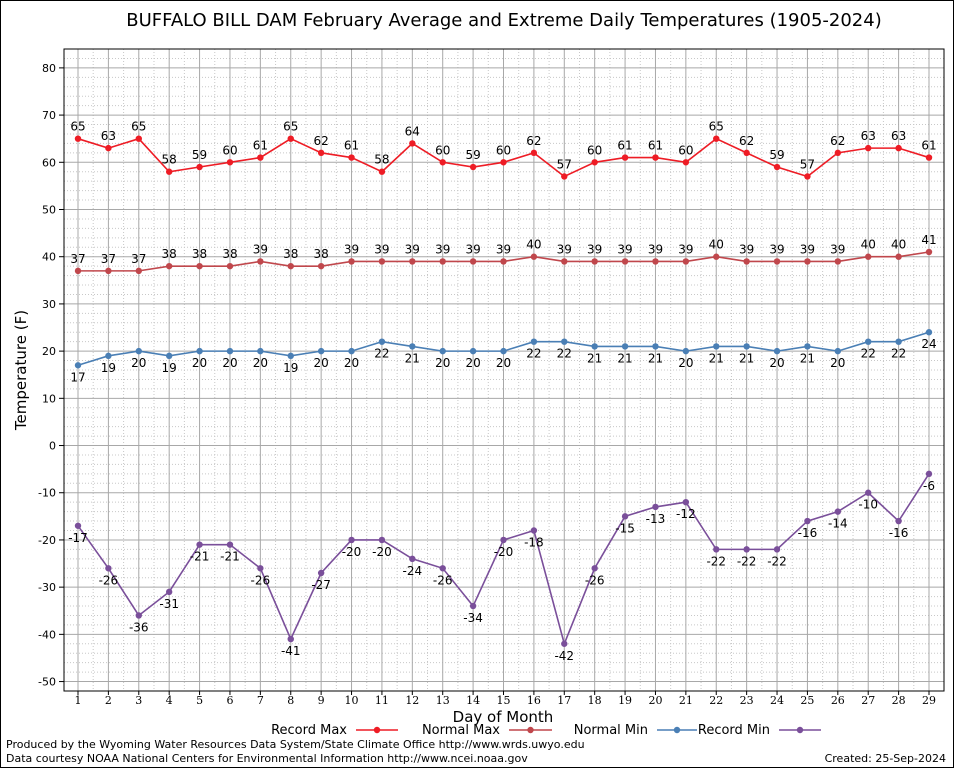 The height and width of the screenshot is (768, 954). I want to click on x-tick-label: 24, so click(777, 700).